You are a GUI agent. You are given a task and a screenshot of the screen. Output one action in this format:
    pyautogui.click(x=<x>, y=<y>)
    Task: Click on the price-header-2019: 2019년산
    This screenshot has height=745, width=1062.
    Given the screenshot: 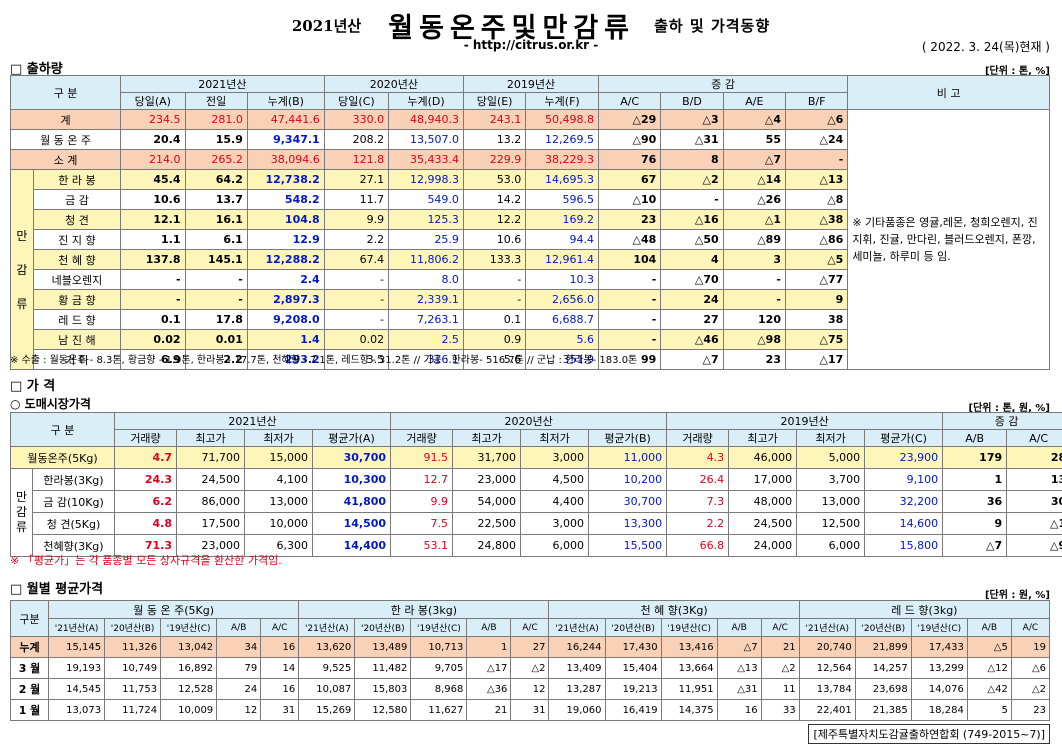 What is the action you would take?
    pyautogui.click(x=805, y=421)
    